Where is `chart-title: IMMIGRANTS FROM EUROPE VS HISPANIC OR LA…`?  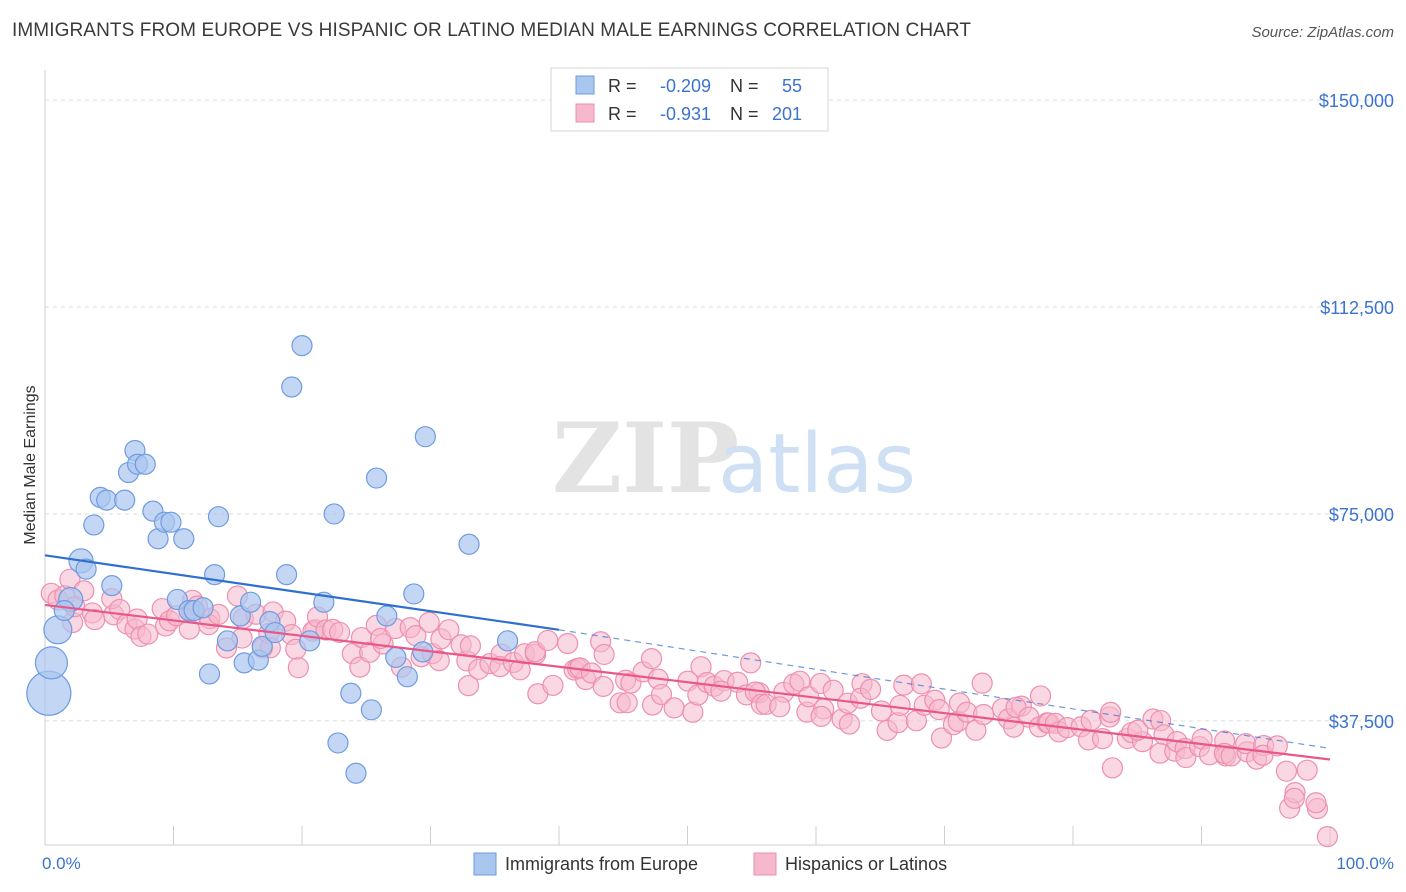
chart-title: IMMIGRANTS FROM EUROPE VS HISPANIC OR LA… is located at coordinates (492, 30).